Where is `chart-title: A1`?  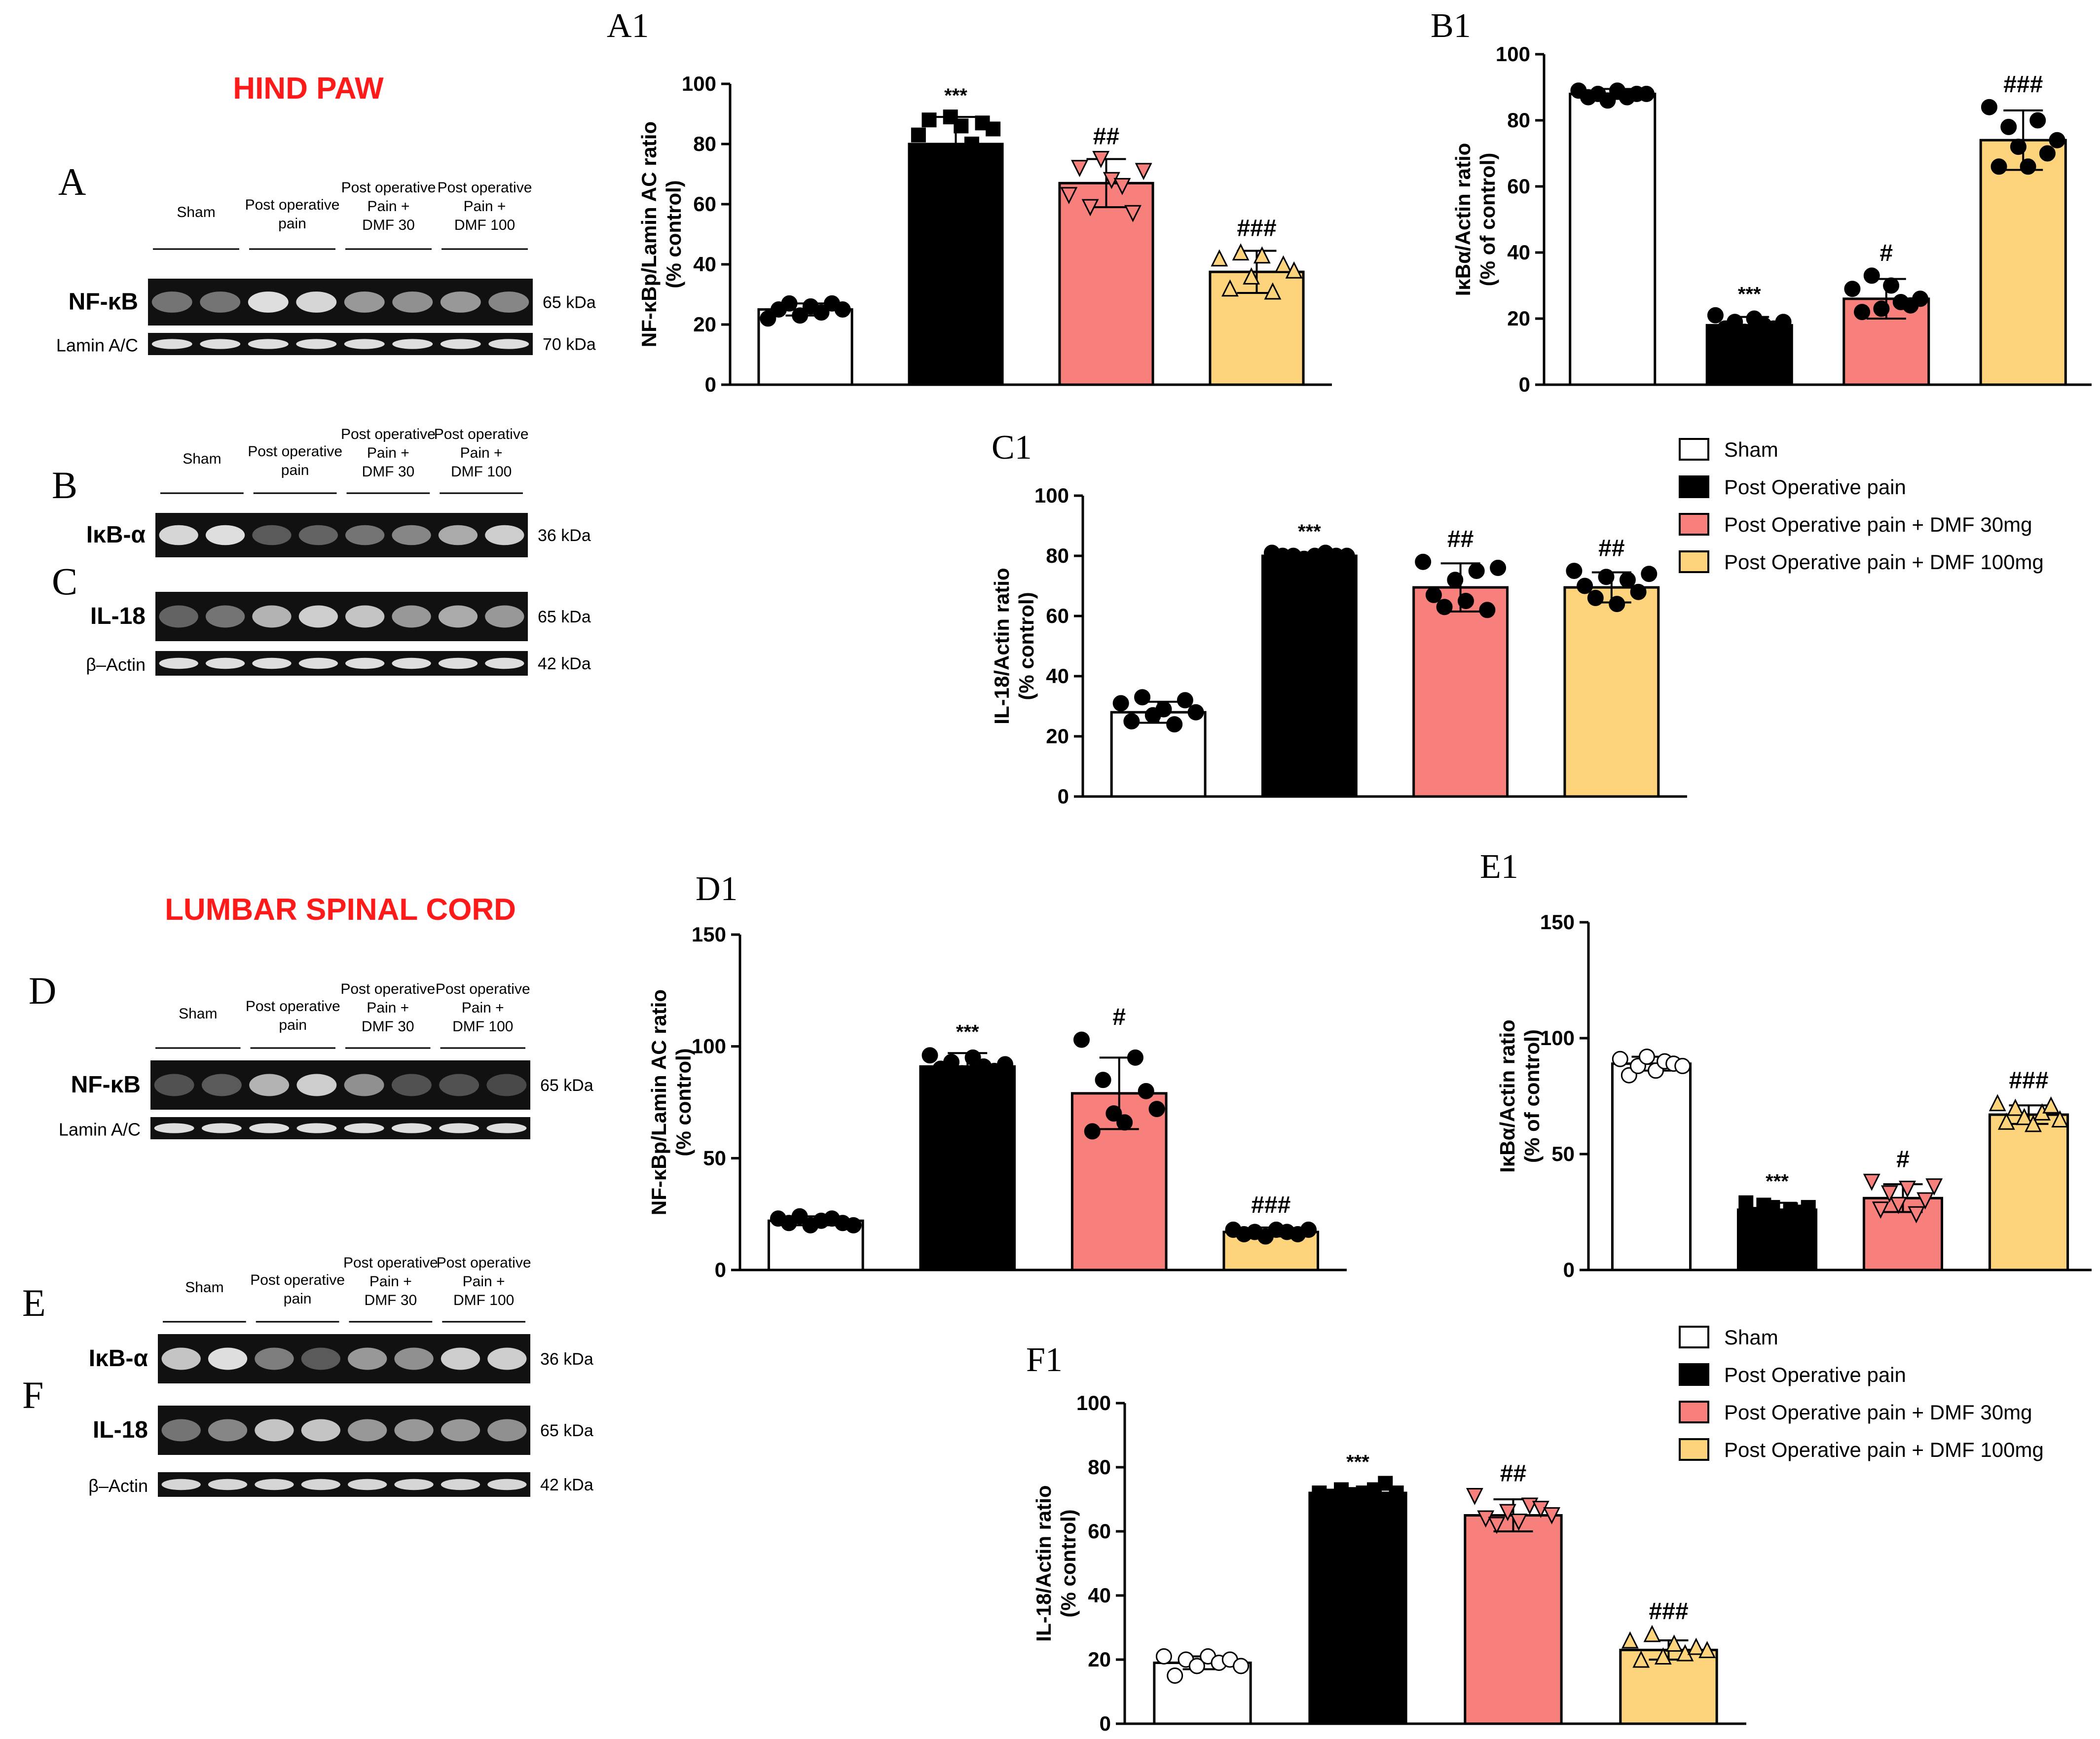 chart-title: A1 is located at coordinates (628, 26).